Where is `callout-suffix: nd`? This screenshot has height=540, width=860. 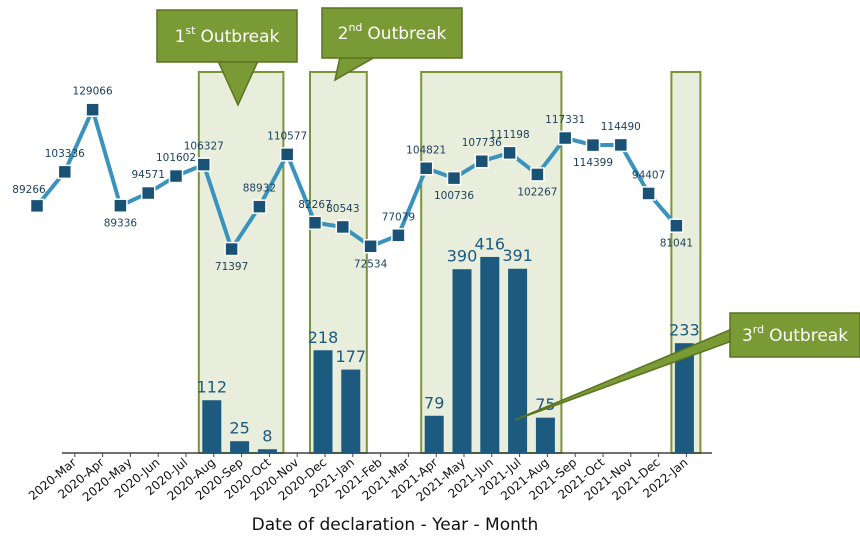 callout-suffix: nd is located at coordinates (355, 27).